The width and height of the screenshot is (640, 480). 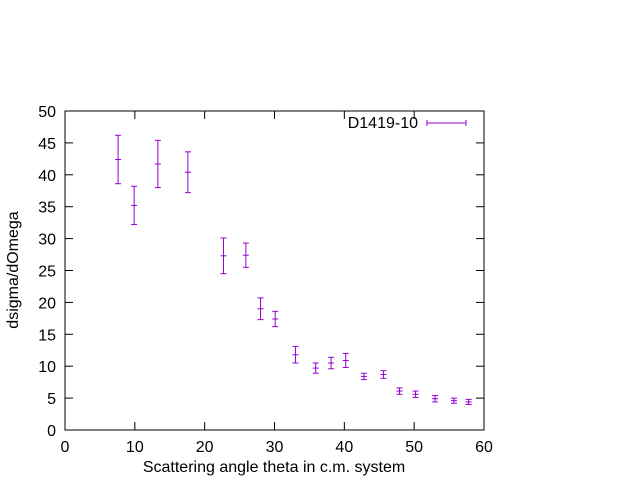 I want to click on x-tick-label: 50, so click(x=414, y=447).